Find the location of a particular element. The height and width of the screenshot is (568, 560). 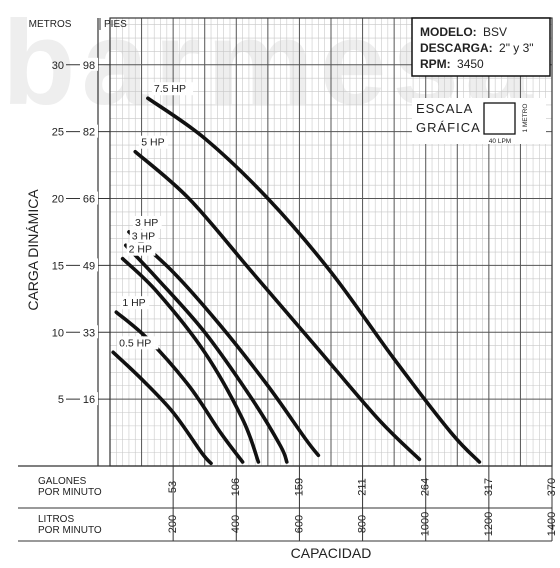

y-unit-meters: METROS is located at coordinates (50, 24).